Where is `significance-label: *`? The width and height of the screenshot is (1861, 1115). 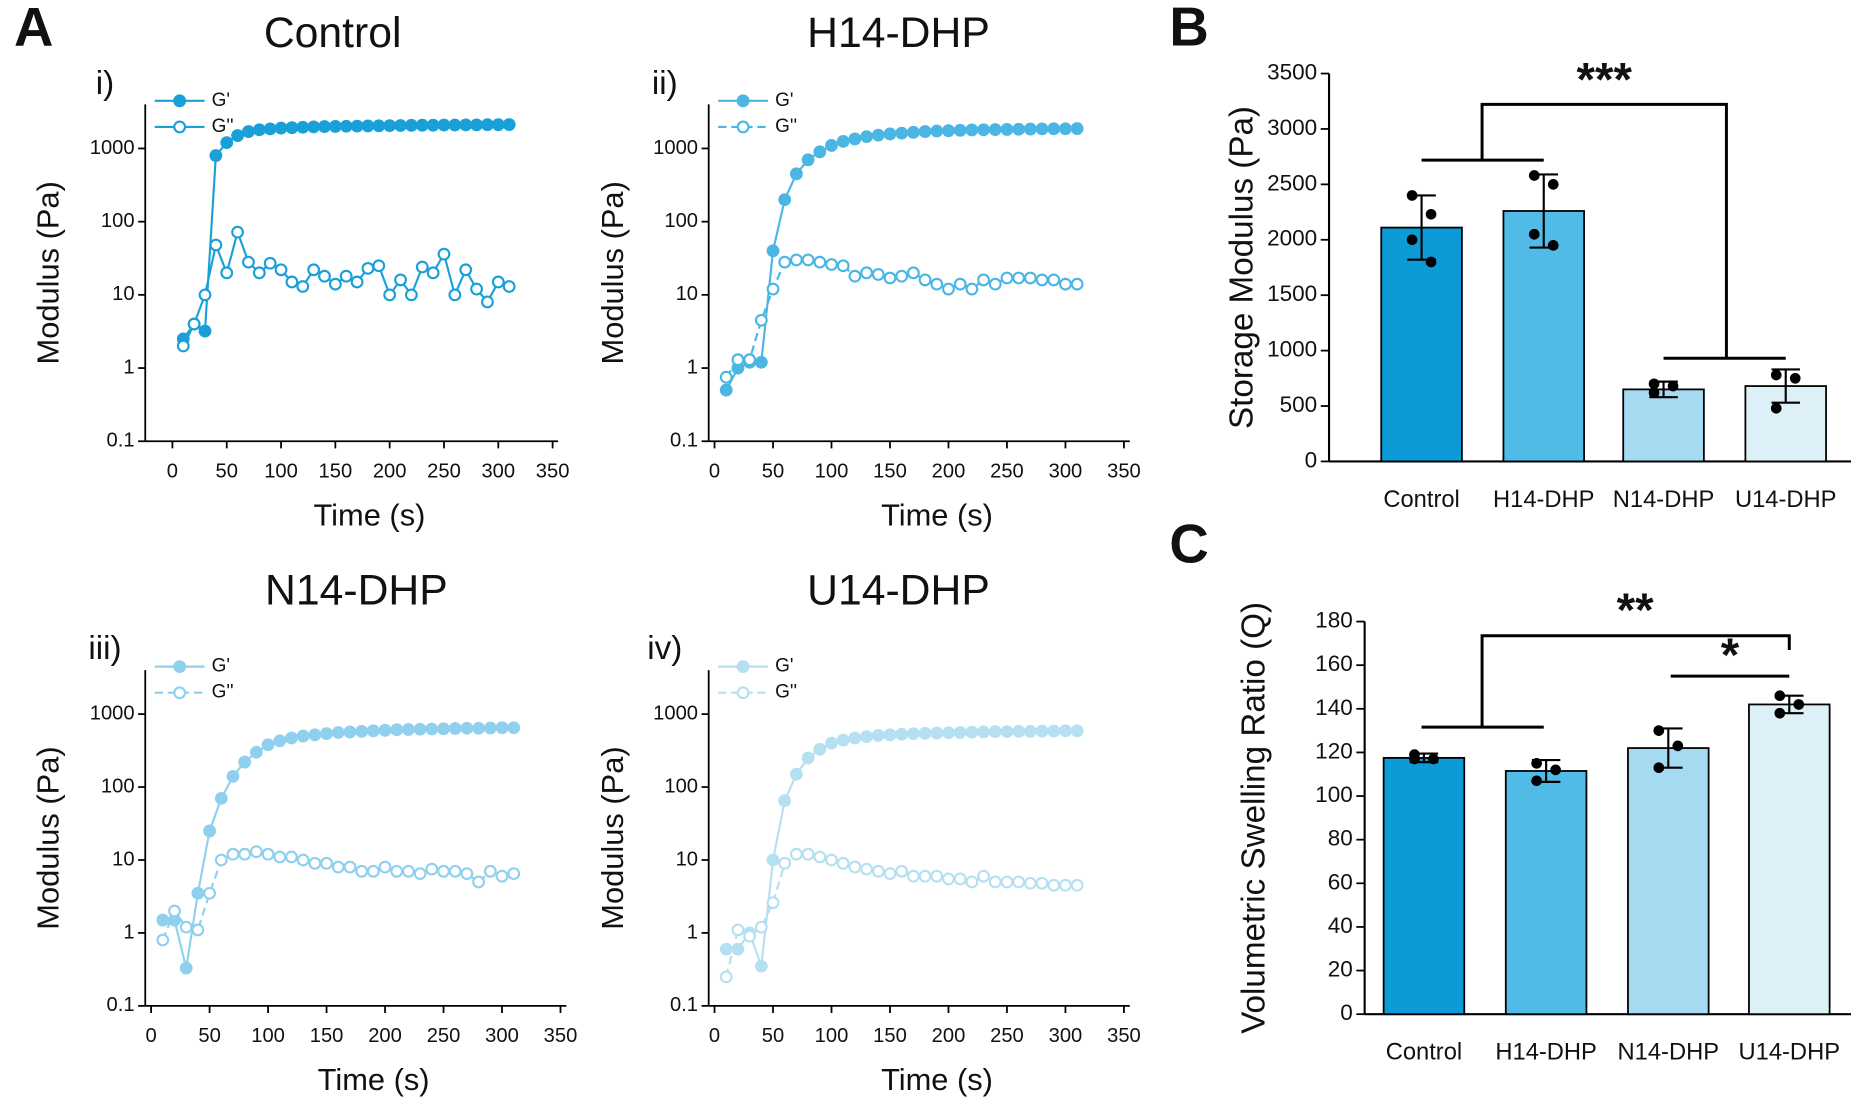
significance-label: * is located at coordinates (1730, 655).